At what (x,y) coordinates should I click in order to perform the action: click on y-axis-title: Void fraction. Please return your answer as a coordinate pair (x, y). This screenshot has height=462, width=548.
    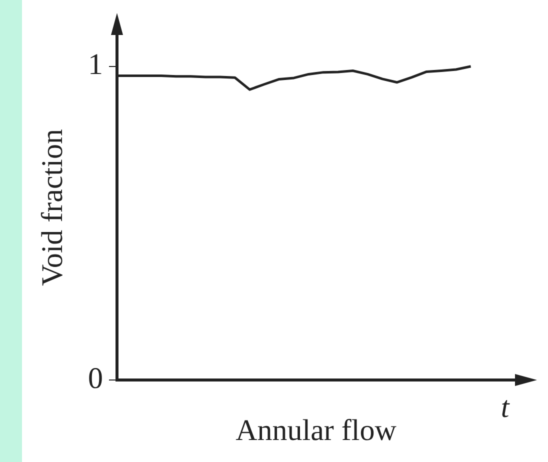
    Looking at the image, I should click on (52, 207).